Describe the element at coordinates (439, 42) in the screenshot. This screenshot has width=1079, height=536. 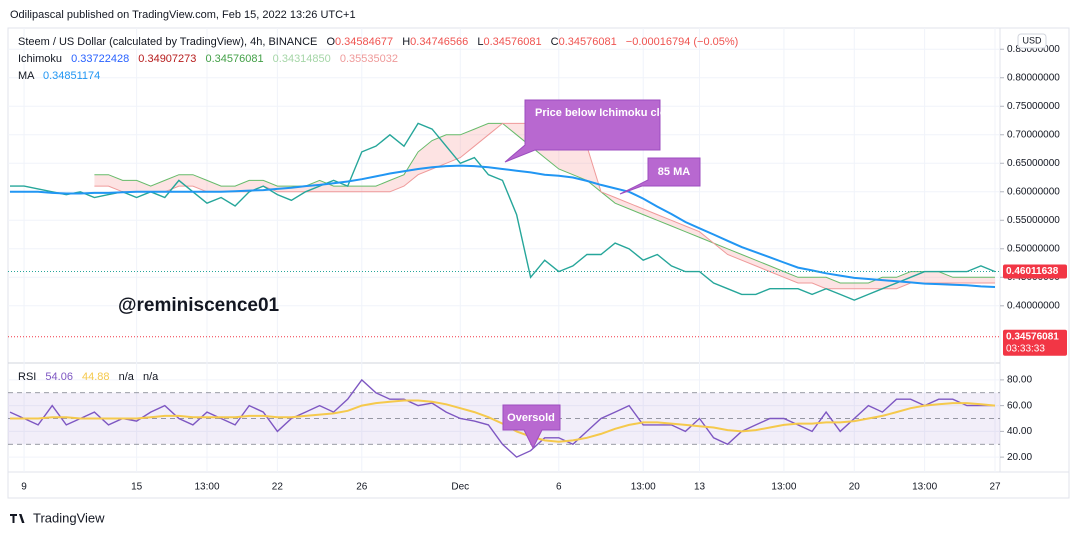
I see `ohlc-value: 0.34746566` at that location.